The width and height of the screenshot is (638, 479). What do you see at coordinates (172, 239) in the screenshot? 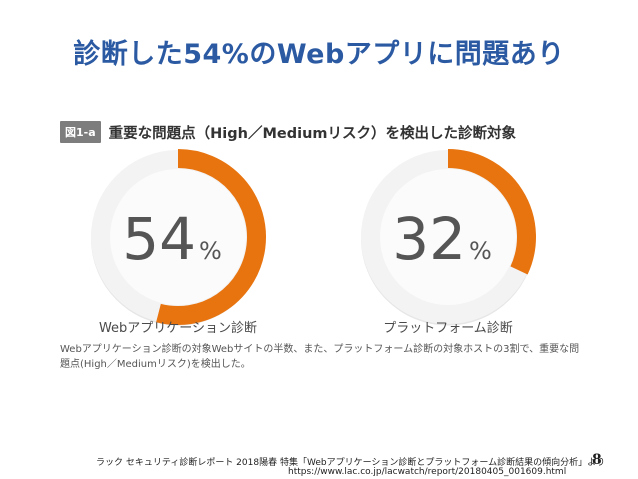
I see `donut-value-label: 54%` at bounding box center [172, 239].